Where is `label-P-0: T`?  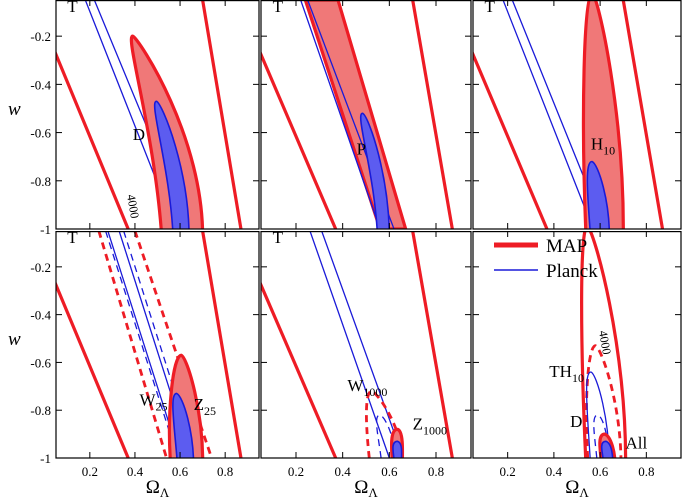
label-P-0: T is located at coordinates (278, 8).